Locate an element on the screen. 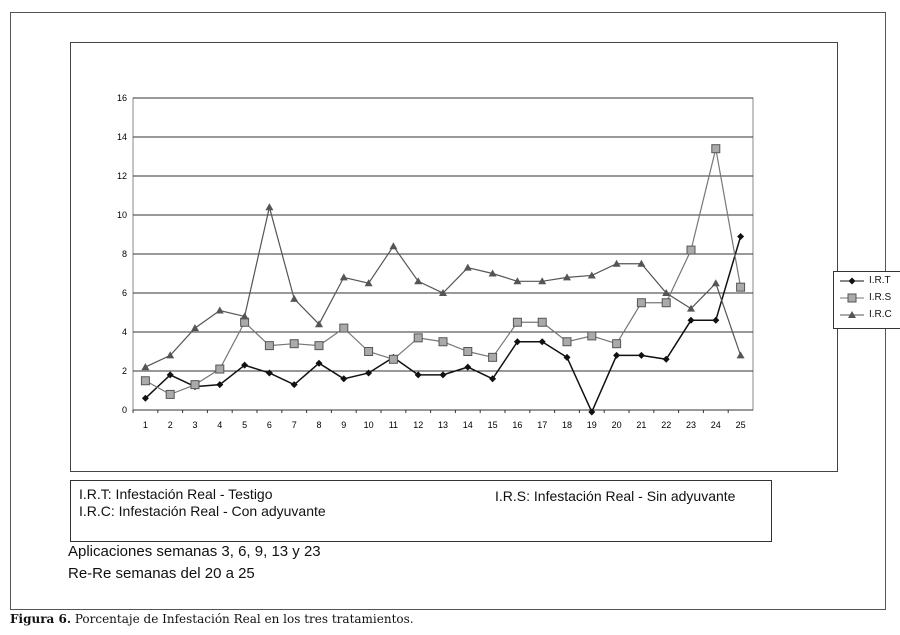 The width and height of the screenshot is (900, 635). x-tick-label: 3 is located at coordinates (194, 425).